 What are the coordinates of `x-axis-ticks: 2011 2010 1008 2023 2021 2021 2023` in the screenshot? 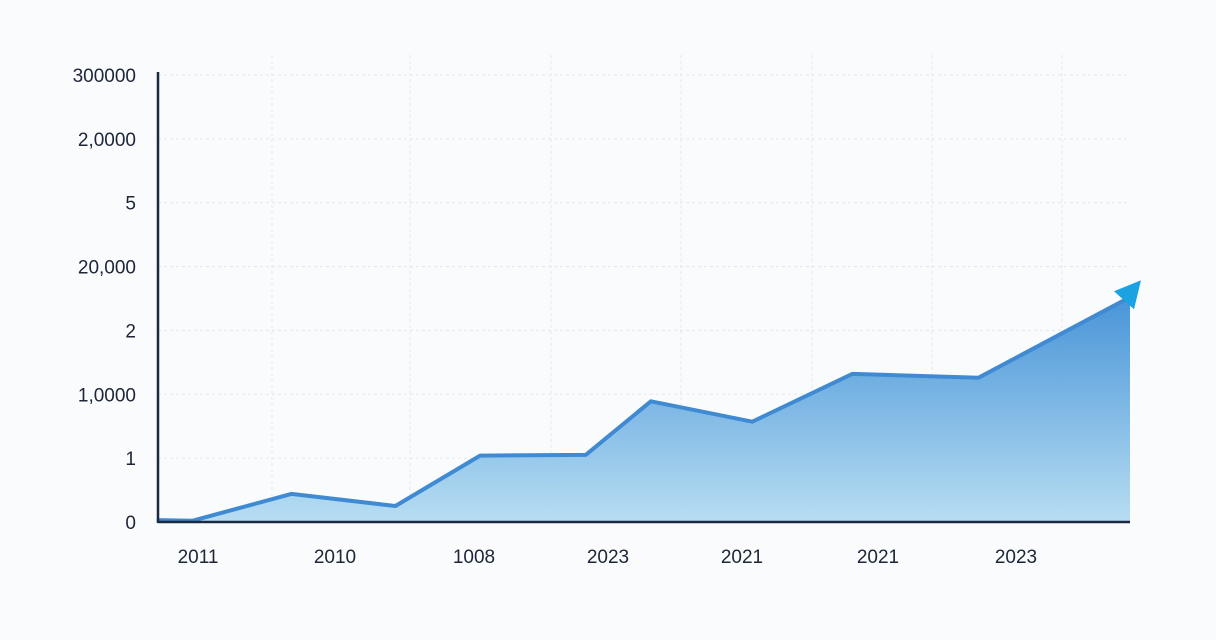 It's located at (608, 557).